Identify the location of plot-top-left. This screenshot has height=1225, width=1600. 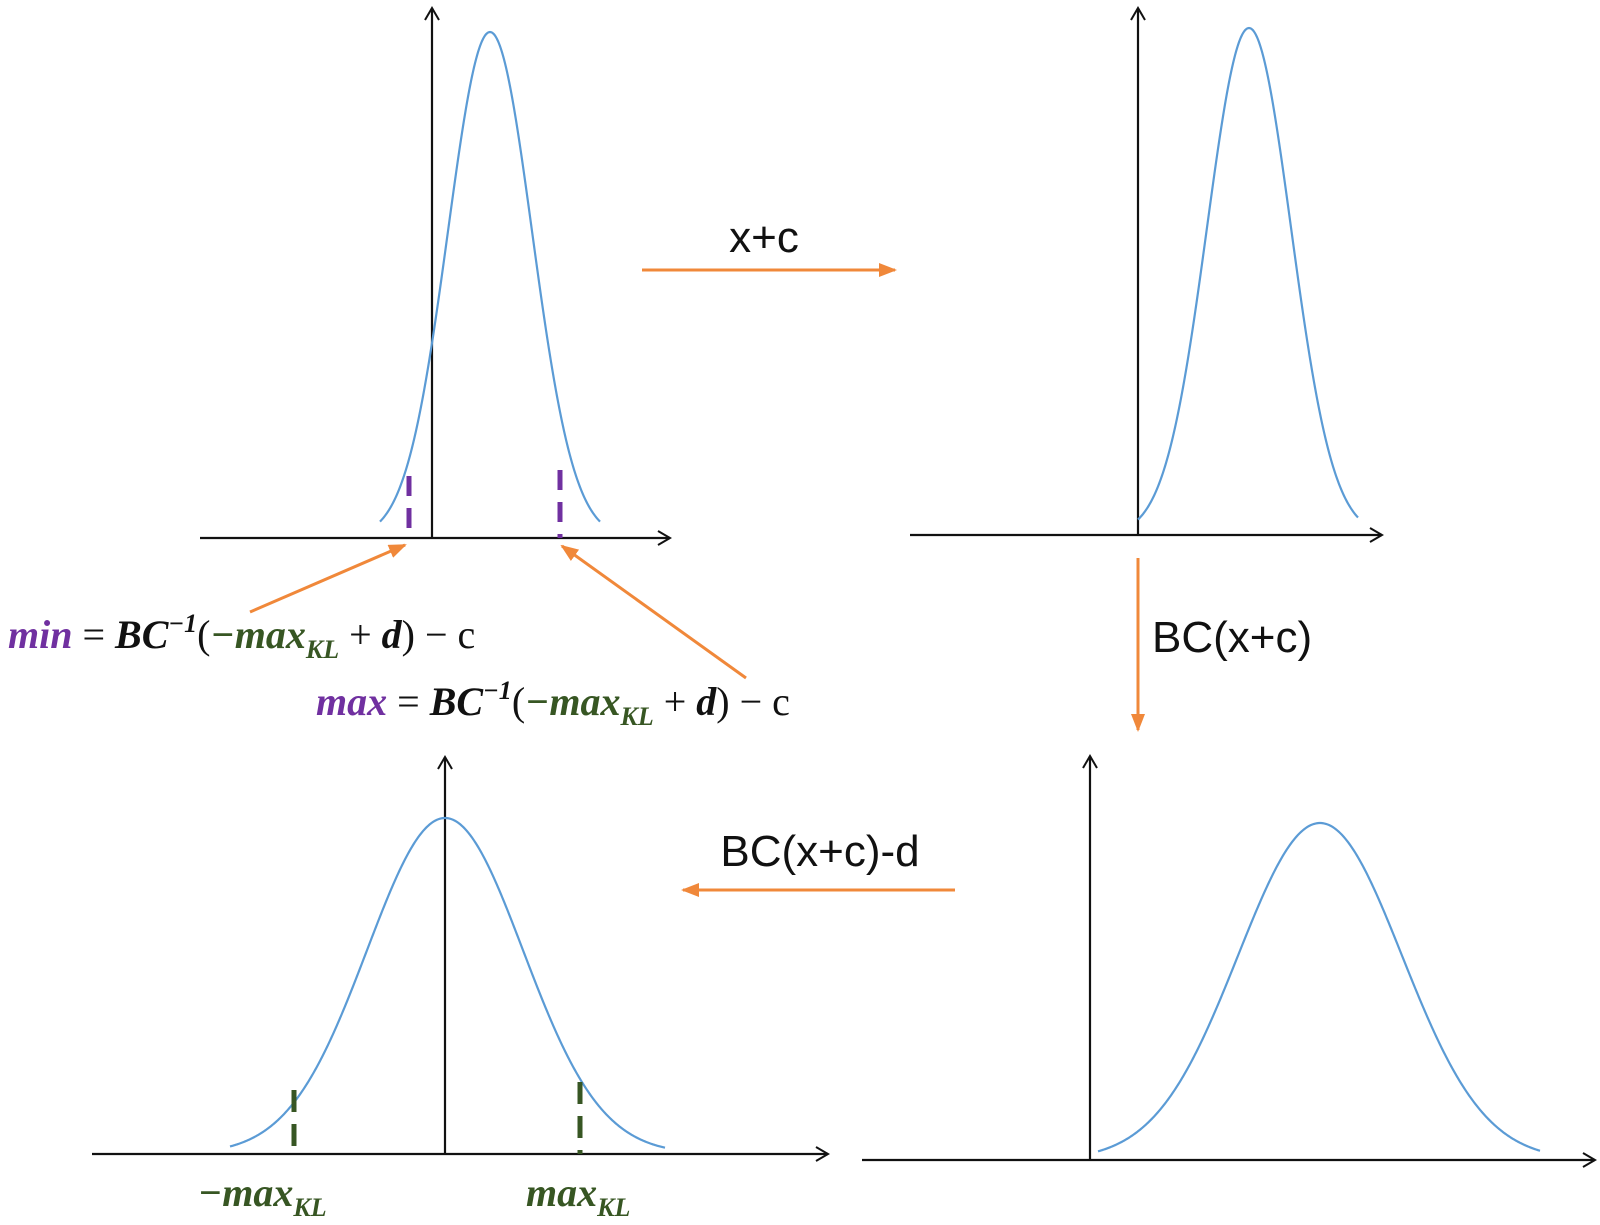
(436, 276).